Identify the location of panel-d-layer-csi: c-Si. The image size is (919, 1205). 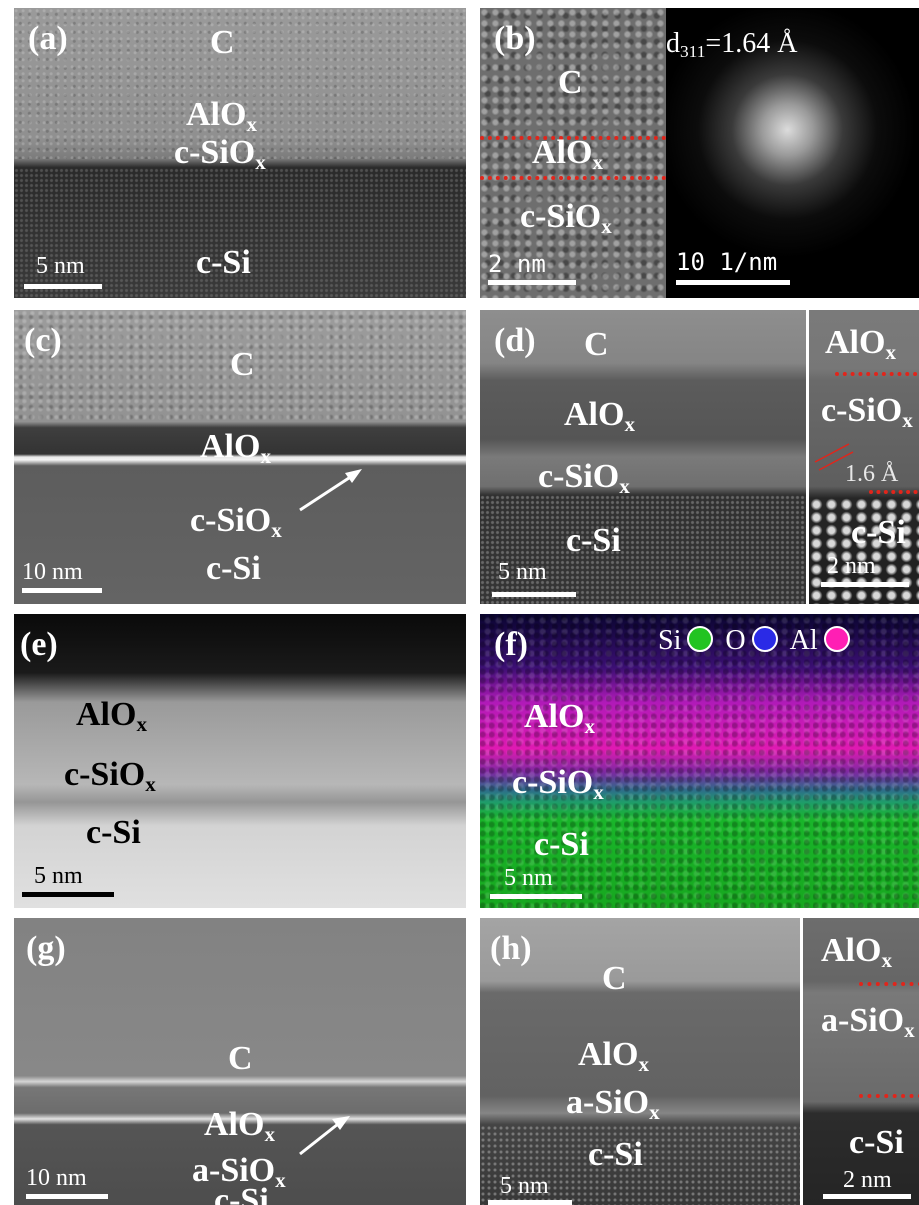
(593, 540).